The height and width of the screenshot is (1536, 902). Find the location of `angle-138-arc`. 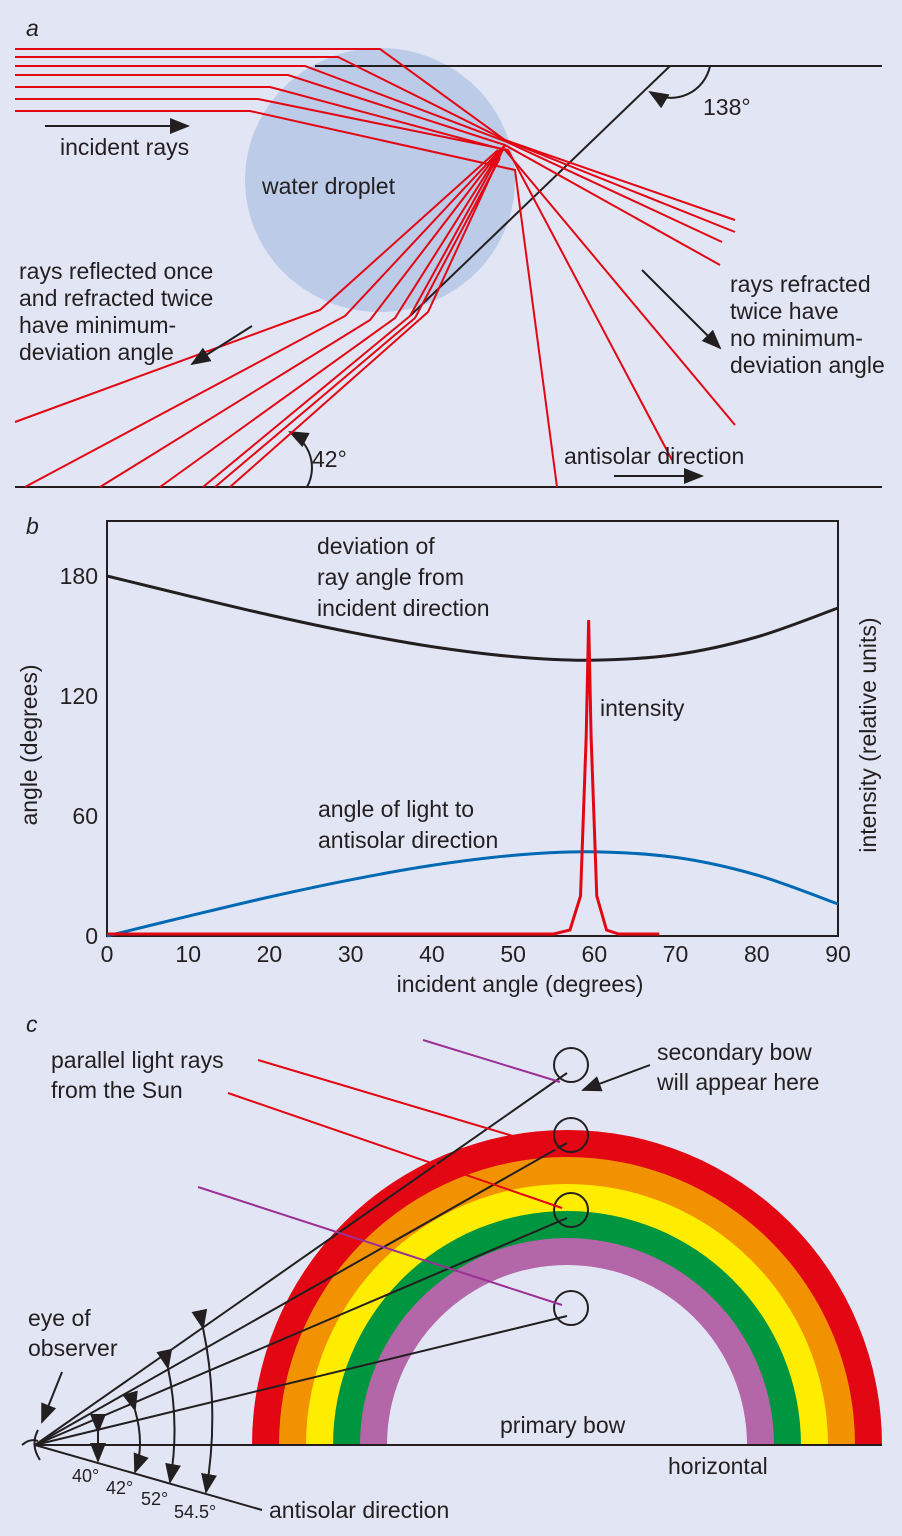

angle-138-arc is located at coordinates (679, 87).